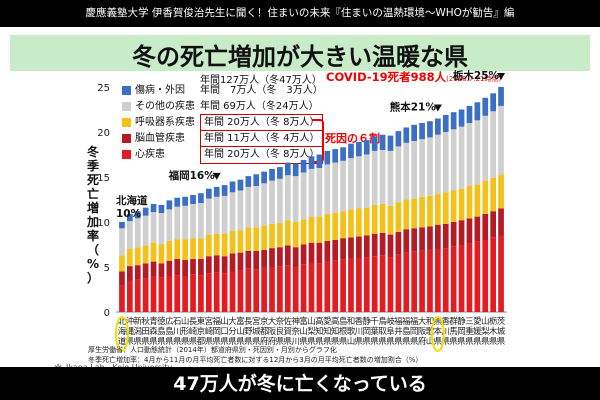 This screenshot has height=400, width=600. What do you see at coordinates (240, 321) in the screenshot?
I see `x-tick-label: 富` at bounding box center [240, 321].